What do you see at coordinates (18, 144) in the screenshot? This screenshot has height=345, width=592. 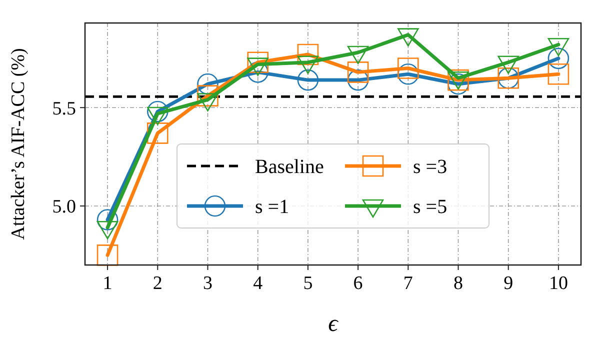 I see `y-axis-title: Attacker’s AIF-ACC (%)` at bounding box center [18, 144].